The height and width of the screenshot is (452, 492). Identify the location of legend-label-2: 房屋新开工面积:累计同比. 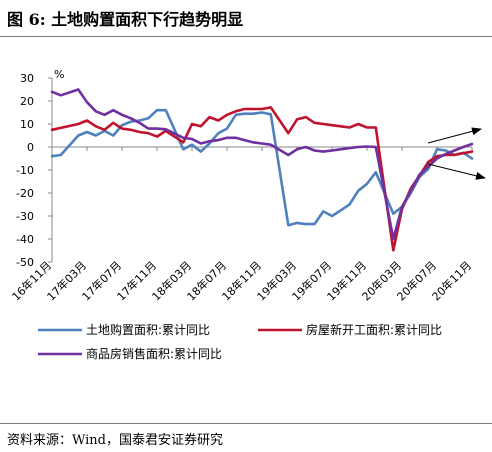
(374, 329).